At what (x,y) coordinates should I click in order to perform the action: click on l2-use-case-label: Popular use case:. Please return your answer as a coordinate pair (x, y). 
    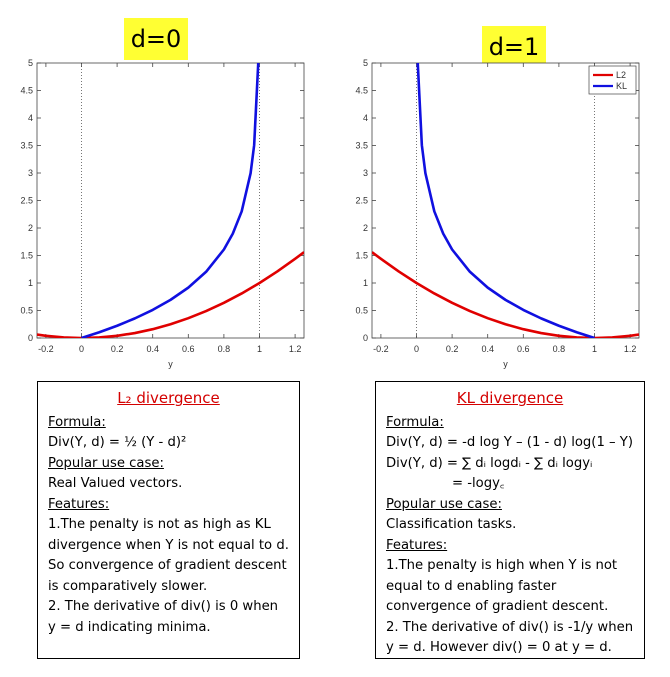
    Looking at the image, I should click on (106, 463).